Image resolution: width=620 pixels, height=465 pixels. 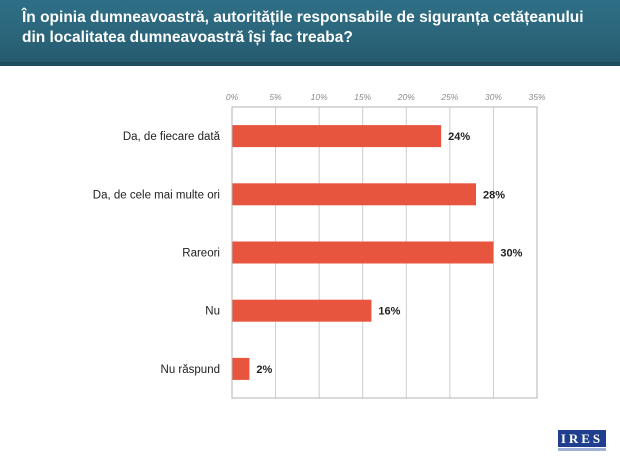 I want to click on x-tick-label: 0%, so click(x=232, y=97).